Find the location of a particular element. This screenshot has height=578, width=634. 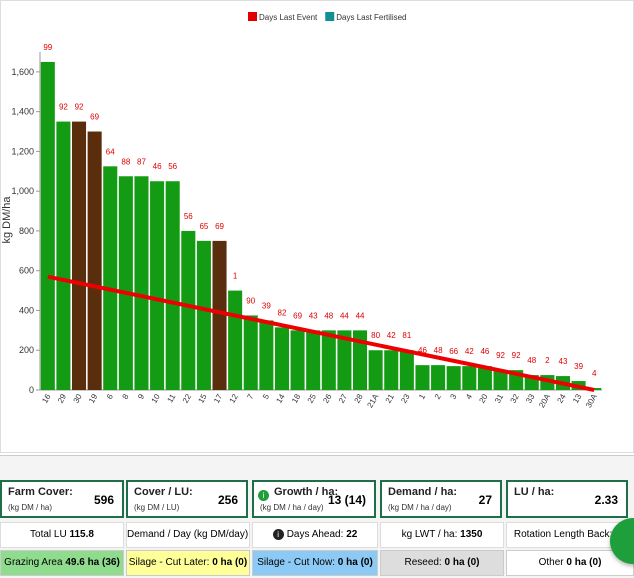

data-label: 64 is located at coordinates (110, 151).